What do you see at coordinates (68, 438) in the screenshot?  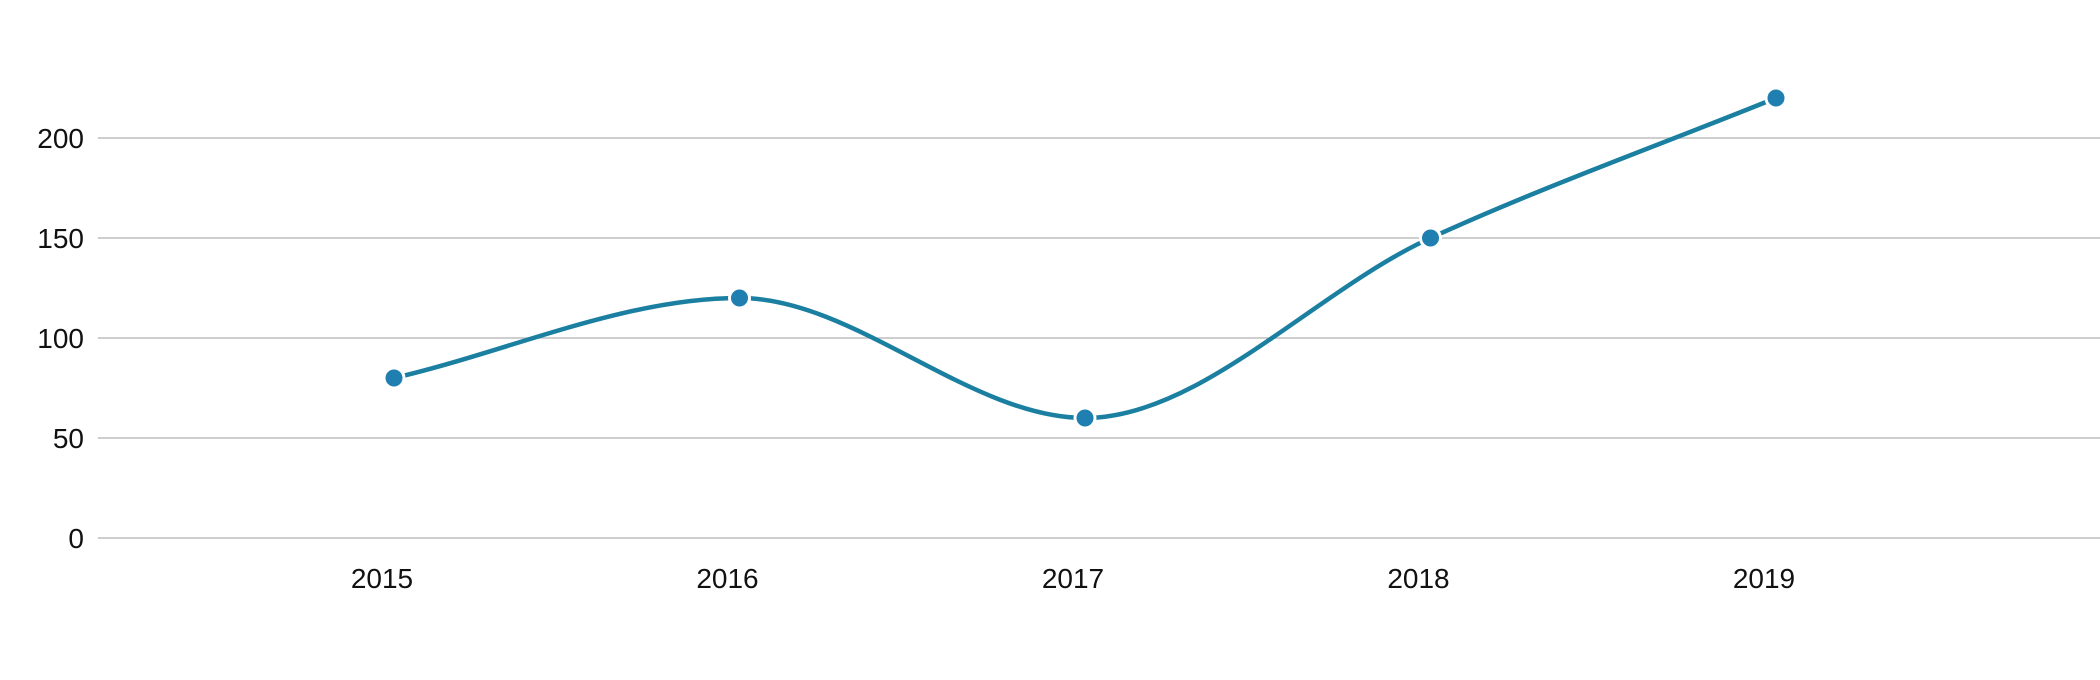 I see `y-tick-label: 50` at bounding box center [68, 438].